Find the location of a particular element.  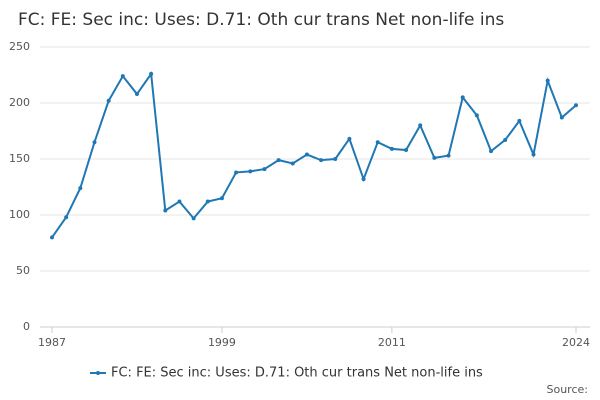

source: Source: is located at coordinates (568, 389).